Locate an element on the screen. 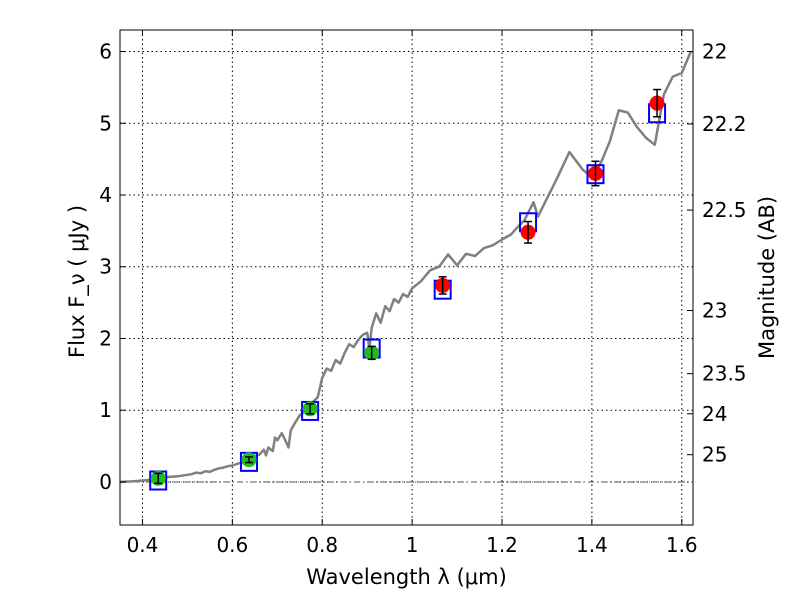  y-tick-label: 2 is located at coordinates (105, 338).